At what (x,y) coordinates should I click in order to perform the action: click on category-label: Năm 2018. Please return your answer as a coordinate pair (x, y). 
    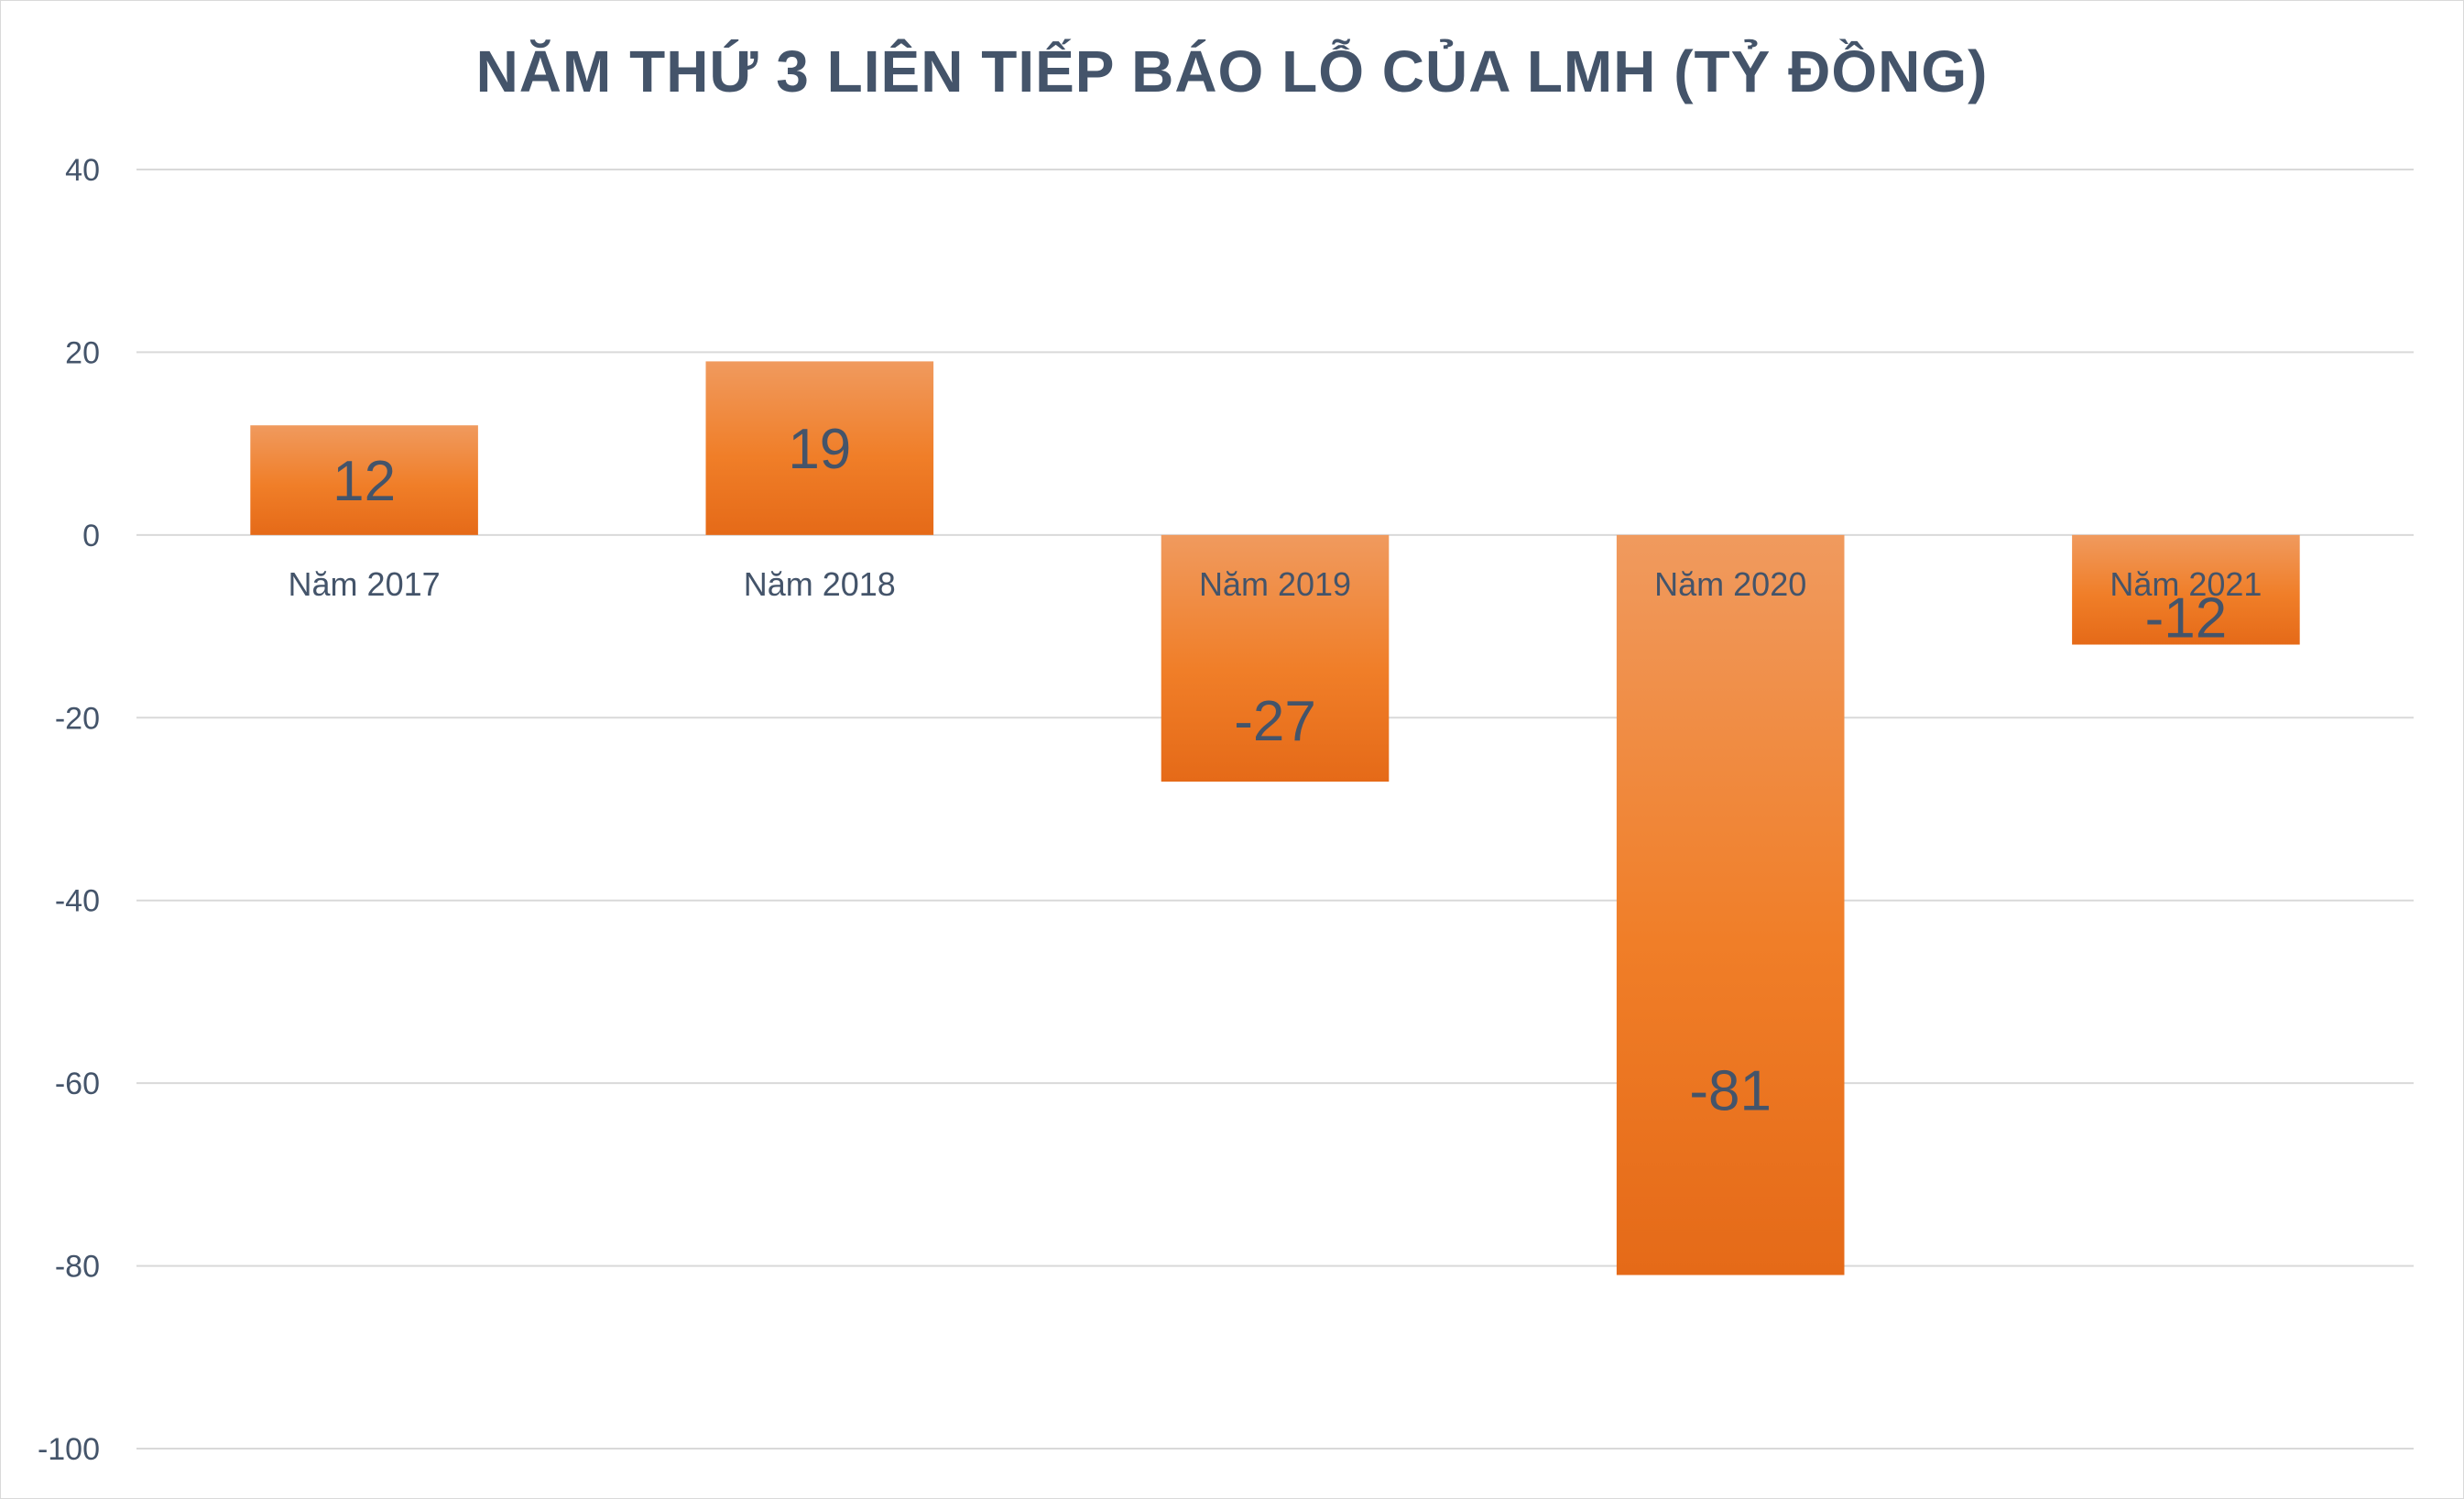
    Looking at the image, I should click on (820, 584).